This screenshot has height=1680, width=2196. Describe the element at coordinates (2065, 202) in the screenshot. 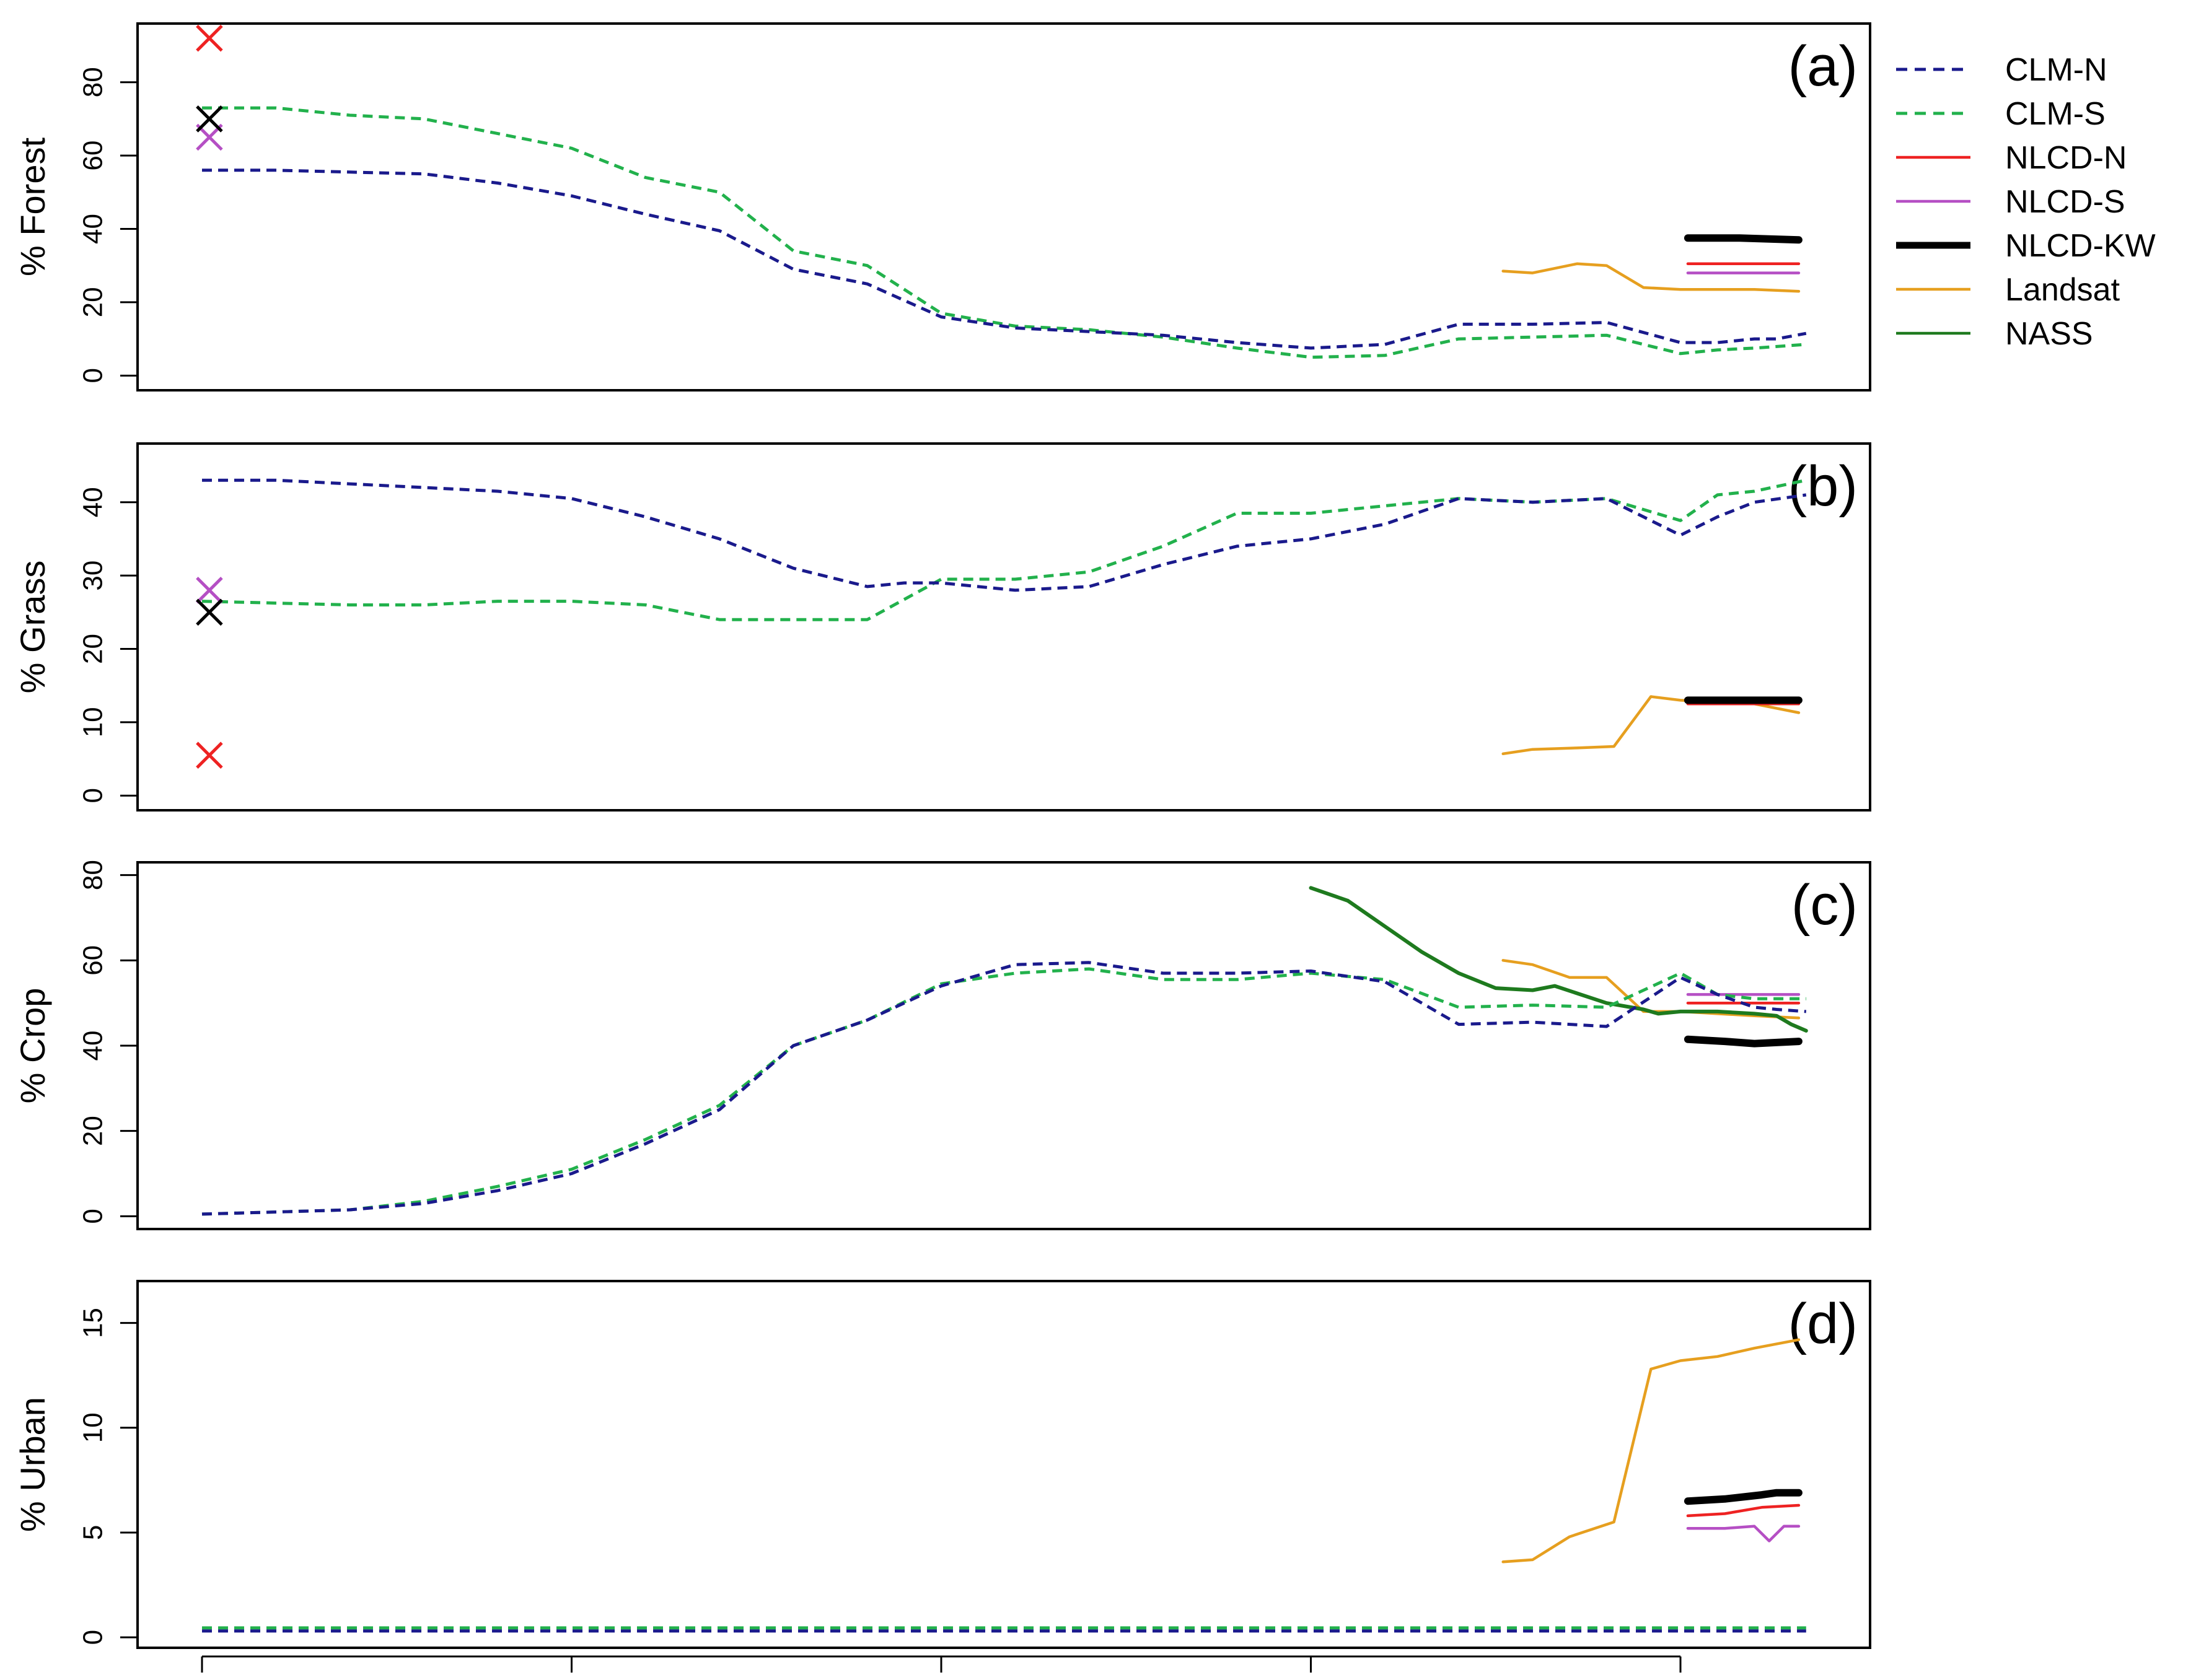

I see `legend-label: NLCD-S` at that location.